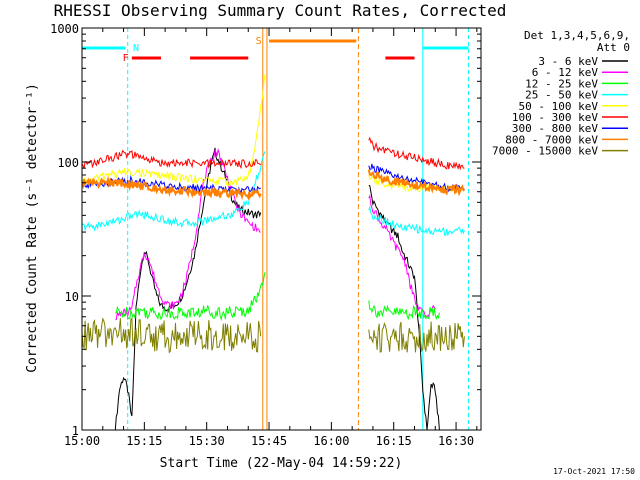 The width and height of the screenshot is (640, 480). Describe the element at coordinates (68, 163) in the screenshot. I see `y-tick-label: 100` at that location.